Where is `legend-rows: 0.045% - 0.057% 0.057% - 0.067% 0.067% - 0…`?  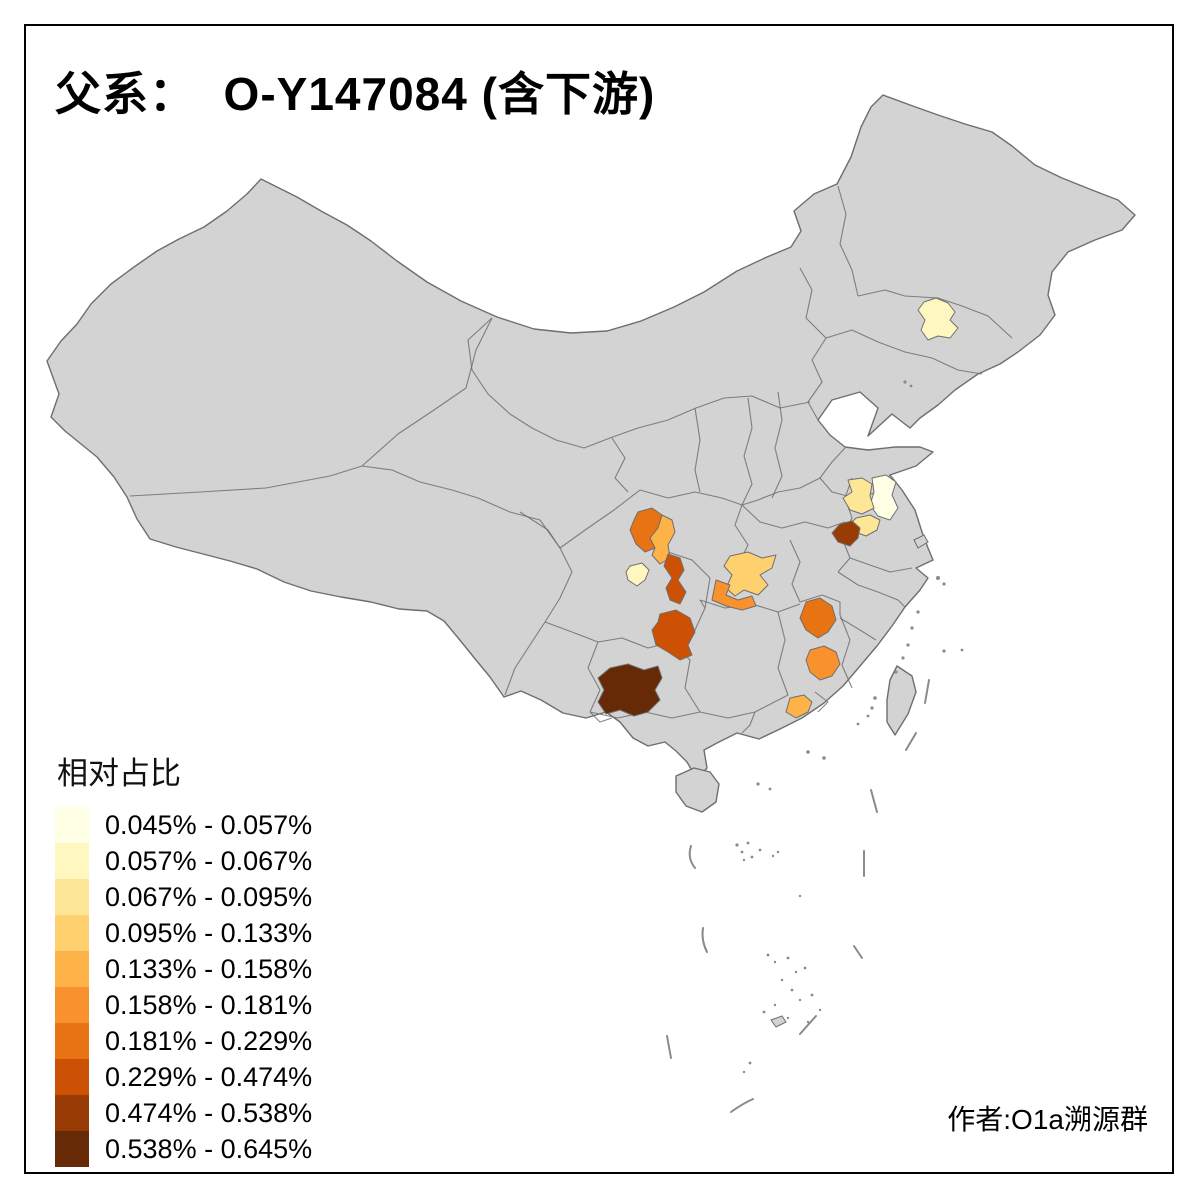
legend-rows: 0.045% - 0.057% 0.057% - 0.067% 0.067% - 0… is located at coordinates (183, 987).